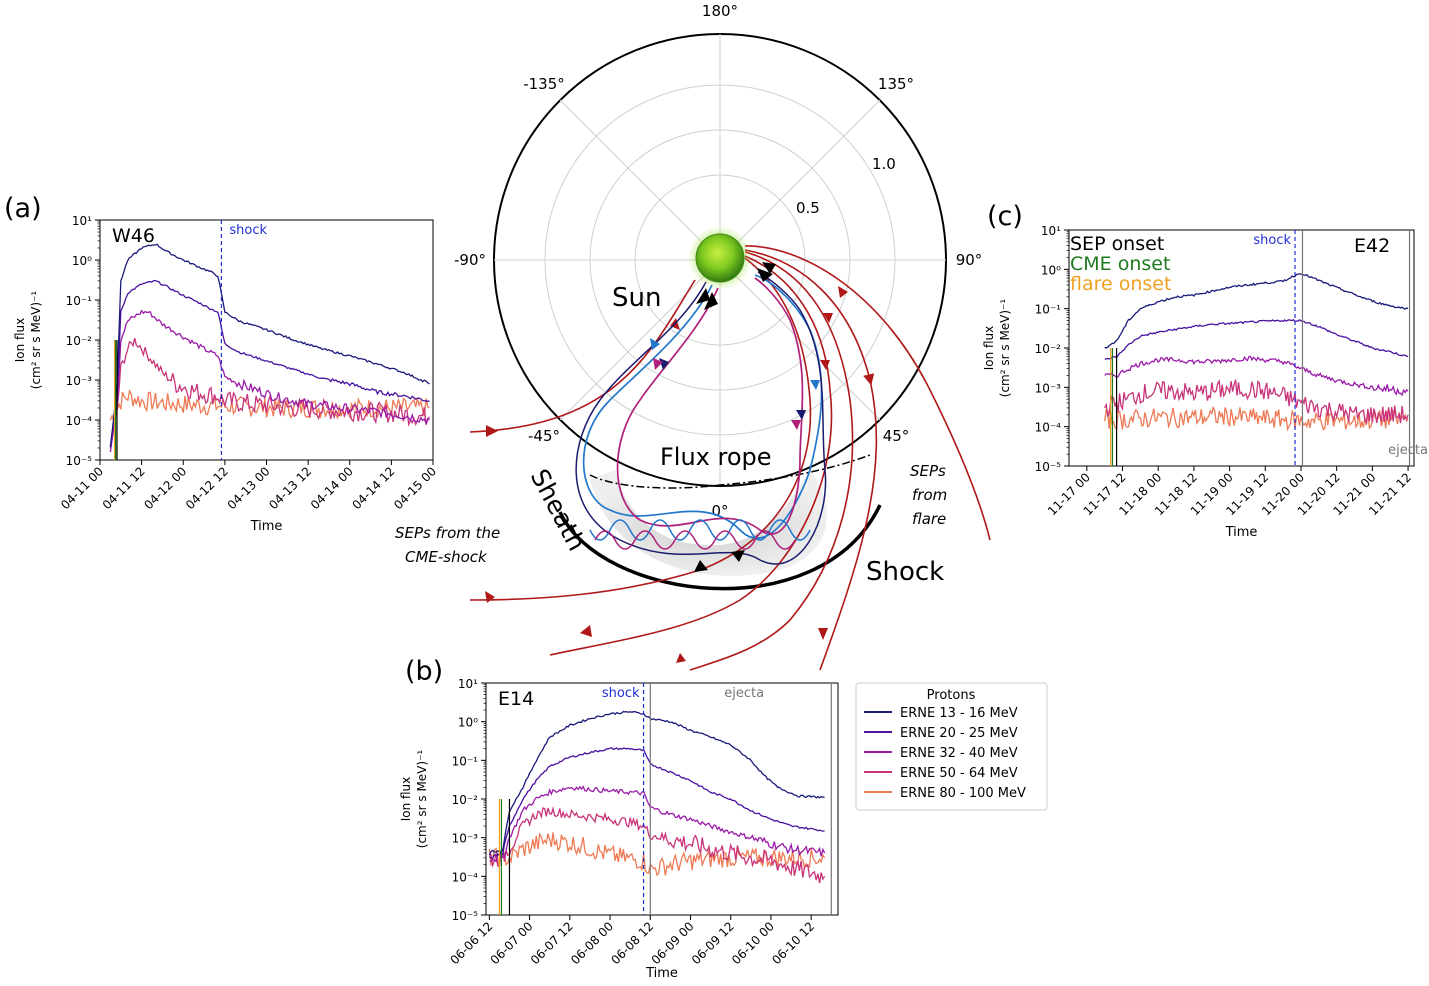 This screenshot has width=1429, height=986. I want to click on legend-entry: ERNE 20 - 25 MeV, so click(959, 733).